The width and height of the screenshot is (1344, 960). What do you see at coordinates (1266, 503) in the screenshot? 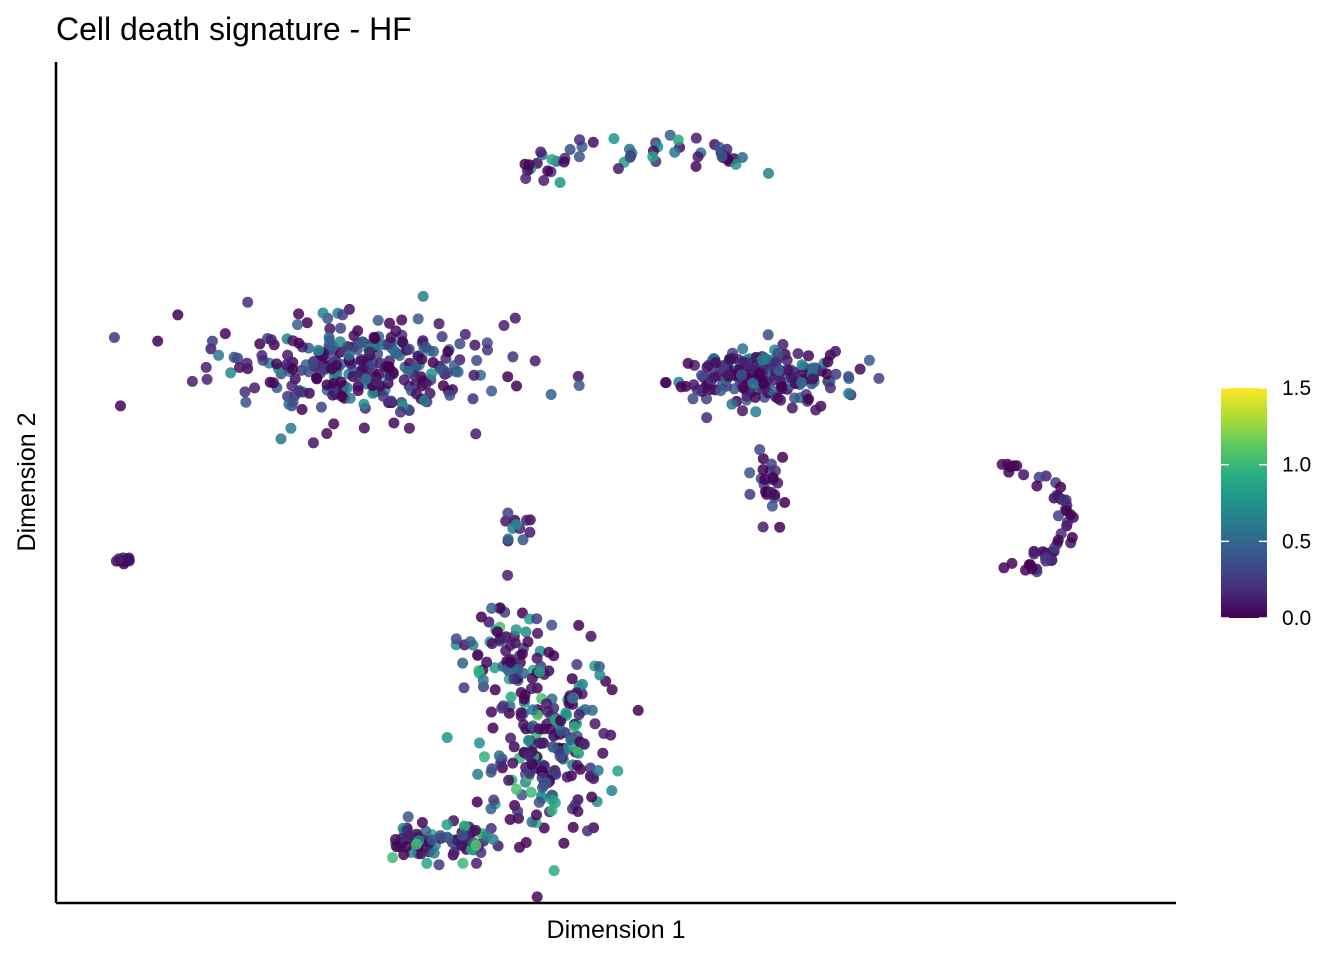
I see `colorbar: 0.0 0.5 1.0 1.5` at bounding box center [1266, 503].